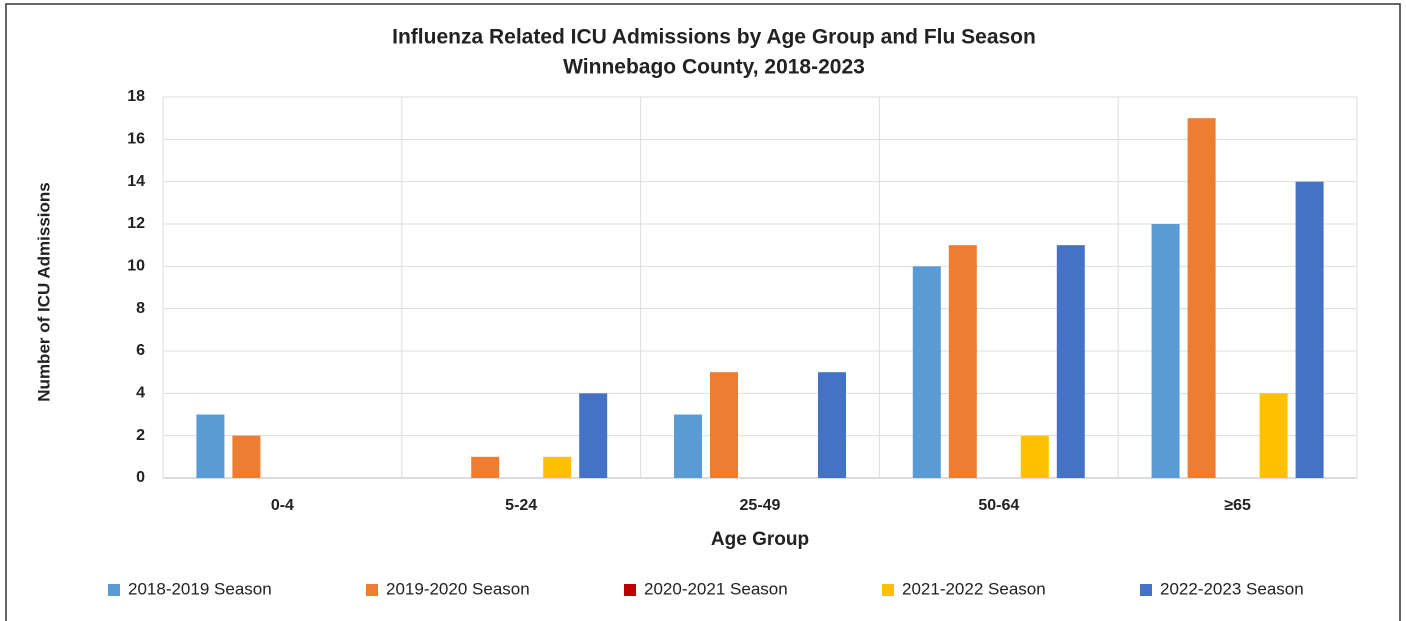 The height and width of the screenshot is (621, 1406). I want to click on y-tick-label: 0, so click(140, 477).